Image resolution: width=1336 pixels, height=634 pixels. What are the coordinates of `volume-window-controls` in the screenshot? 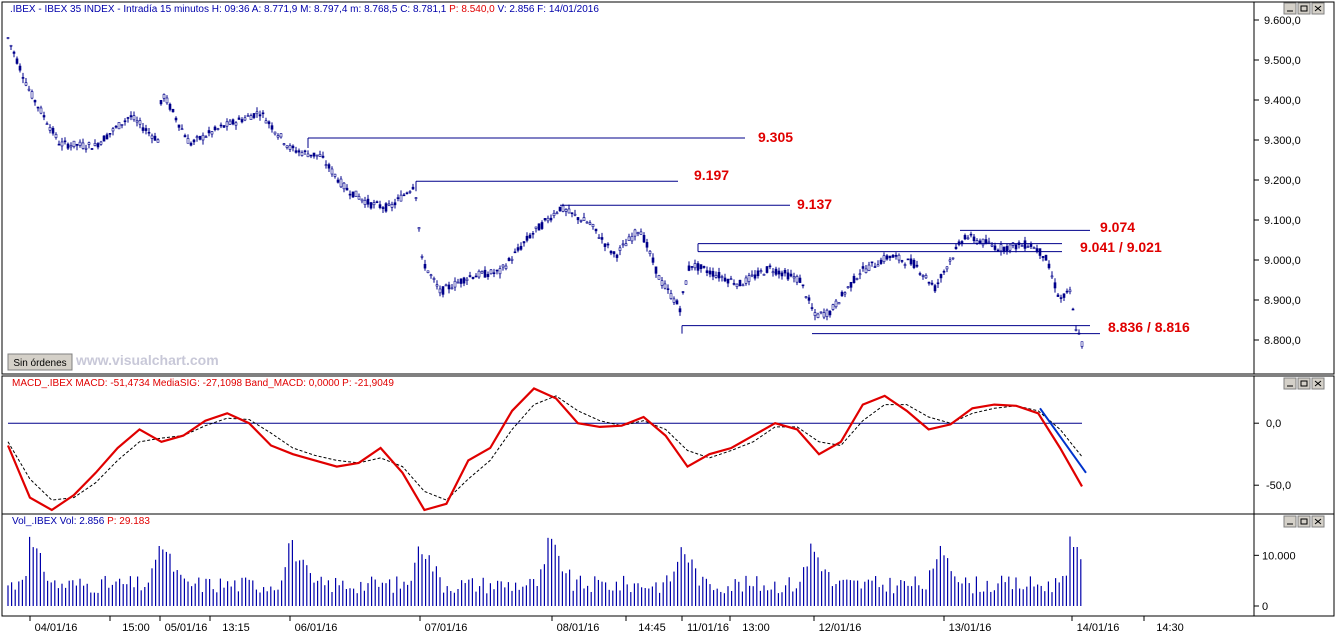 It's located at (1304, 521).